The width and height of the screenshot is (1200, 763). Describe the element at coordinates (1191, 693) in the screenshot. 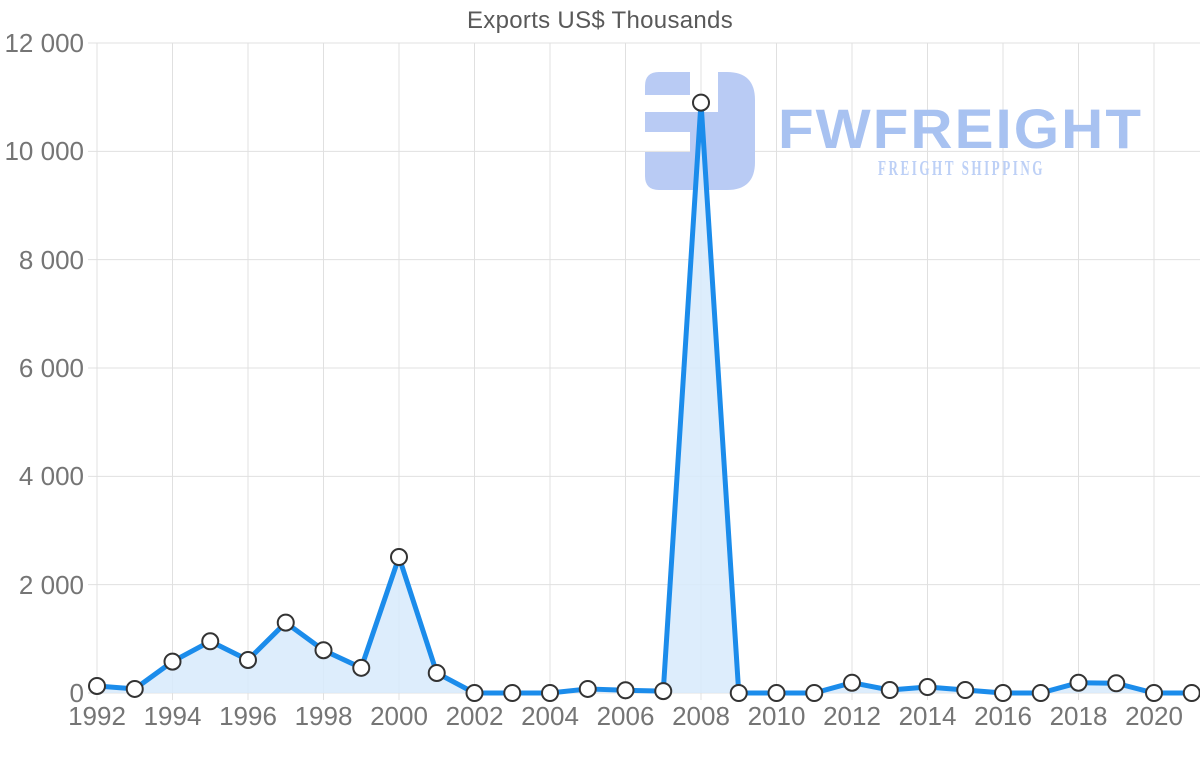

I see `data-point-2021` at that location.